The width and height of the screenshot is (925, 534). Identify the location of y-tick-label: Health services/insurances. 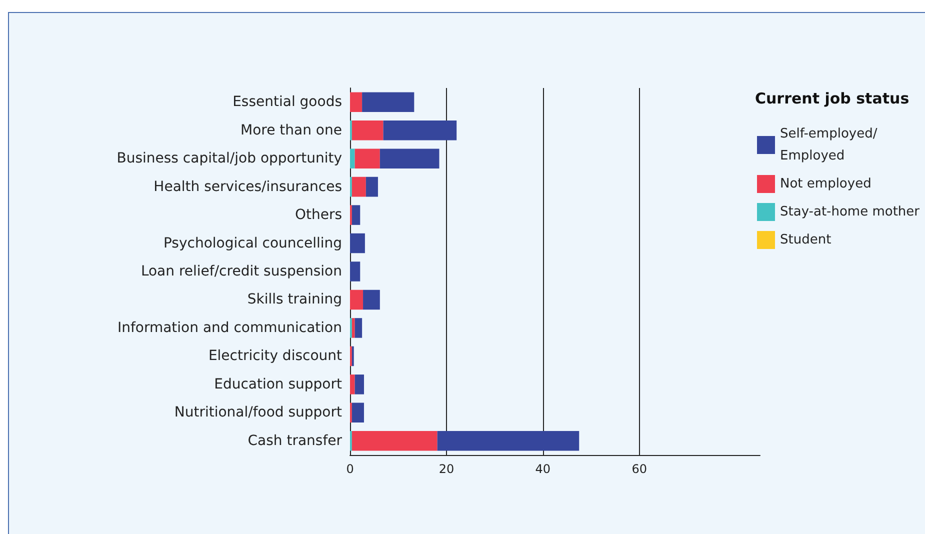
(248, 186).